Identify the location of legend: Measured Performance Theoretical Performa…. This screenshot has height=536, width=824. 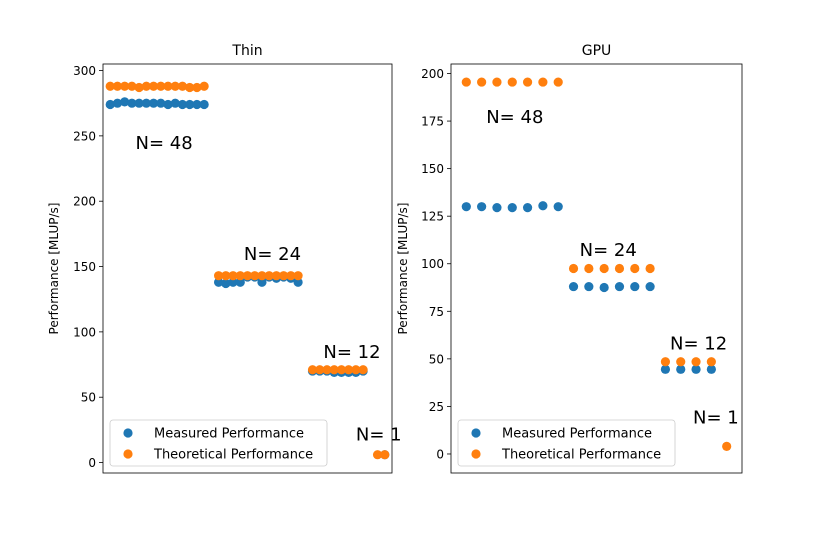
(566, 443).